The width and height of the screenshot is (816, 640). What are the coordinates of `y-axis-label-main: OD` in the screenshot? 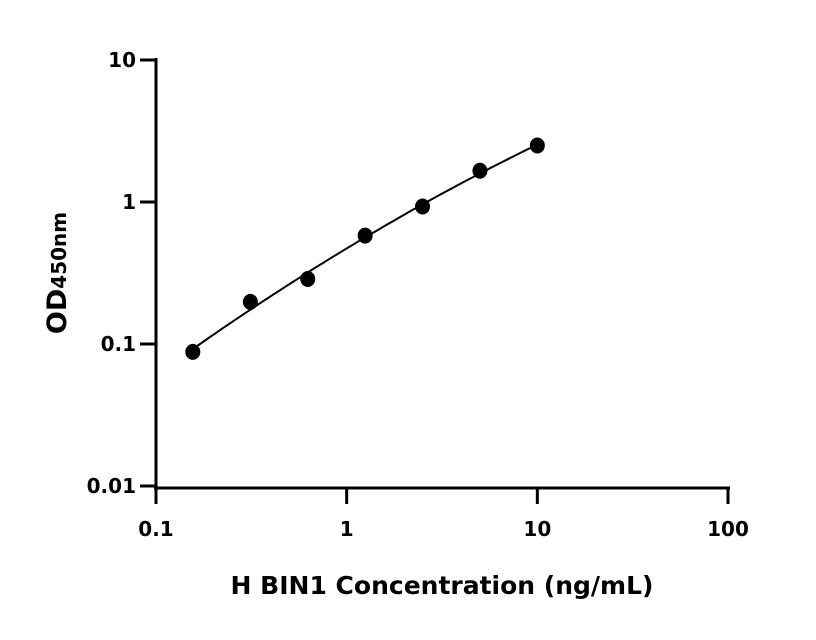 It's located at (57, 311).